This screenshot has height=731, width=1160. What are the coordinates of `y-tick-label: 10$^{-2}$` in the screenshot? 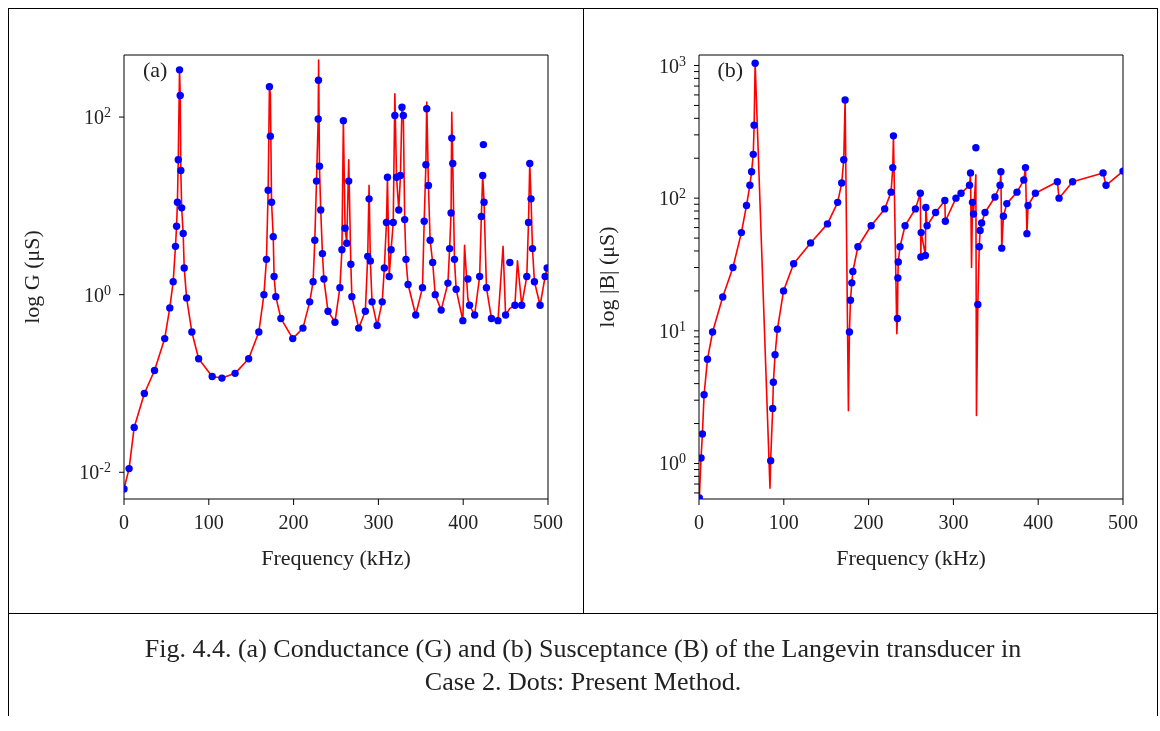 It's located at (95, 471).